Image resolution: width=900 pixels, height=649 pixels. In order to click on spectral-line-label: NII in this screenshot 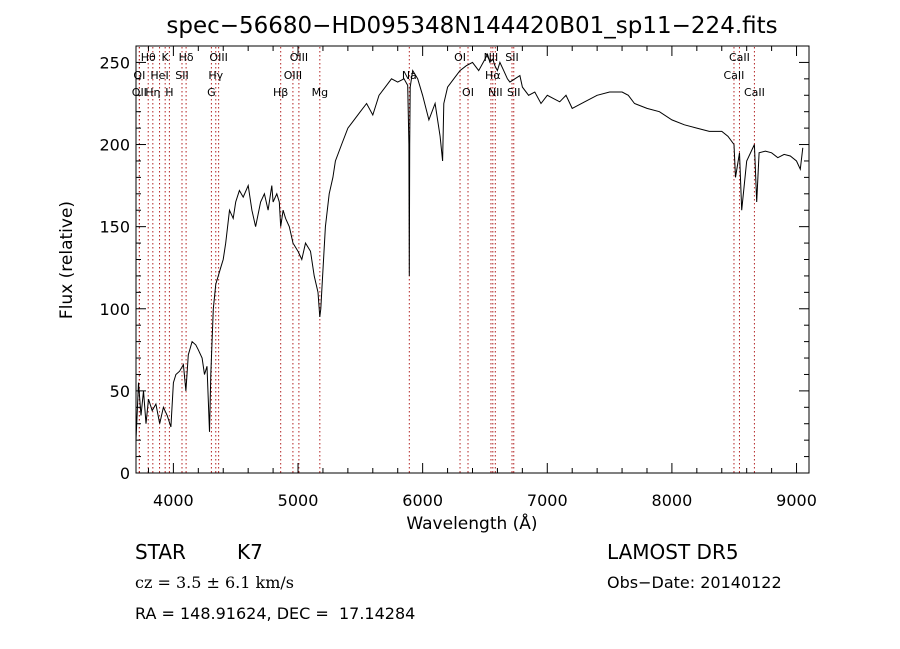, I will do `click(495, 92)`.